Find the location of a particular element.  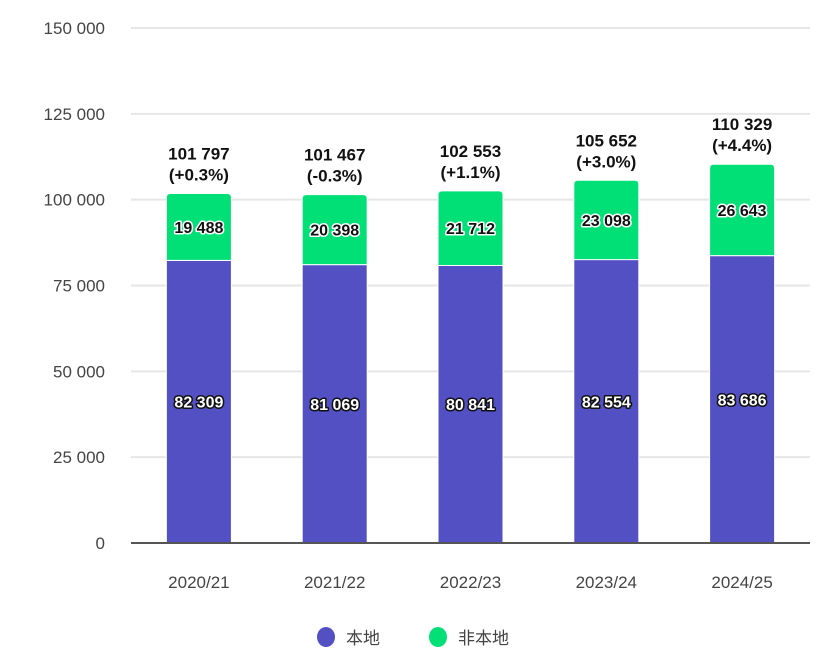

y-tick-label: 50 000 is located at coordinates (79, 371).